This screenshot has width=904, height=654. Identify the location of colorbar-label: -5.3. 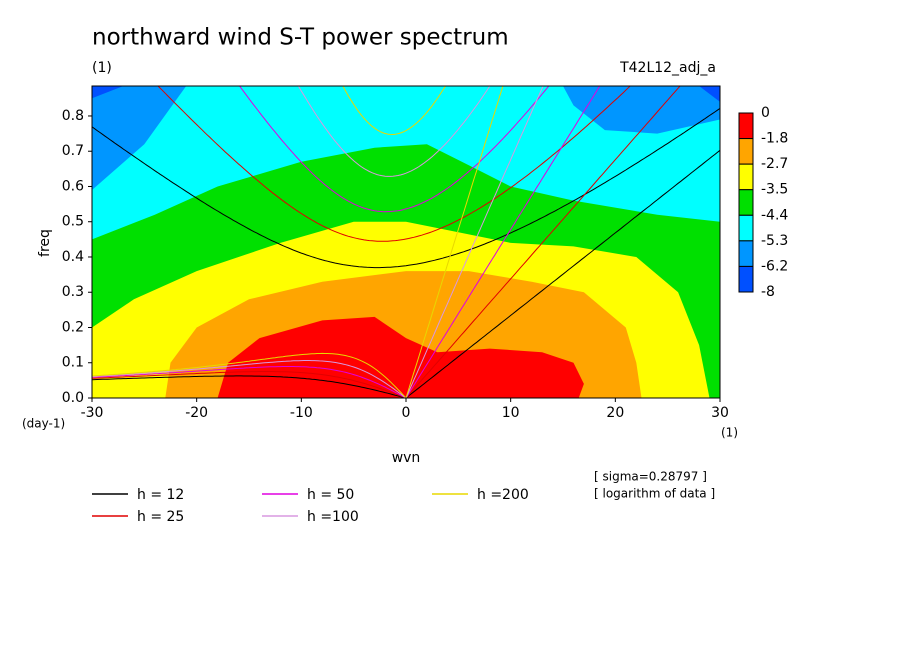
(774, 241).